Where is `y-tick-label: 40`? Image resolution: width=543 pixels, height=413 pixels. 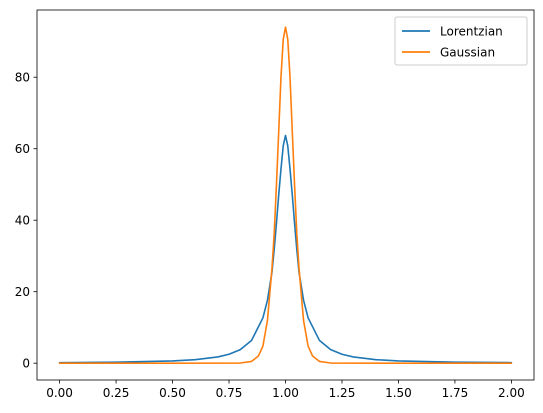
y-tick-label: 40 is located at coordinates (22, 221).